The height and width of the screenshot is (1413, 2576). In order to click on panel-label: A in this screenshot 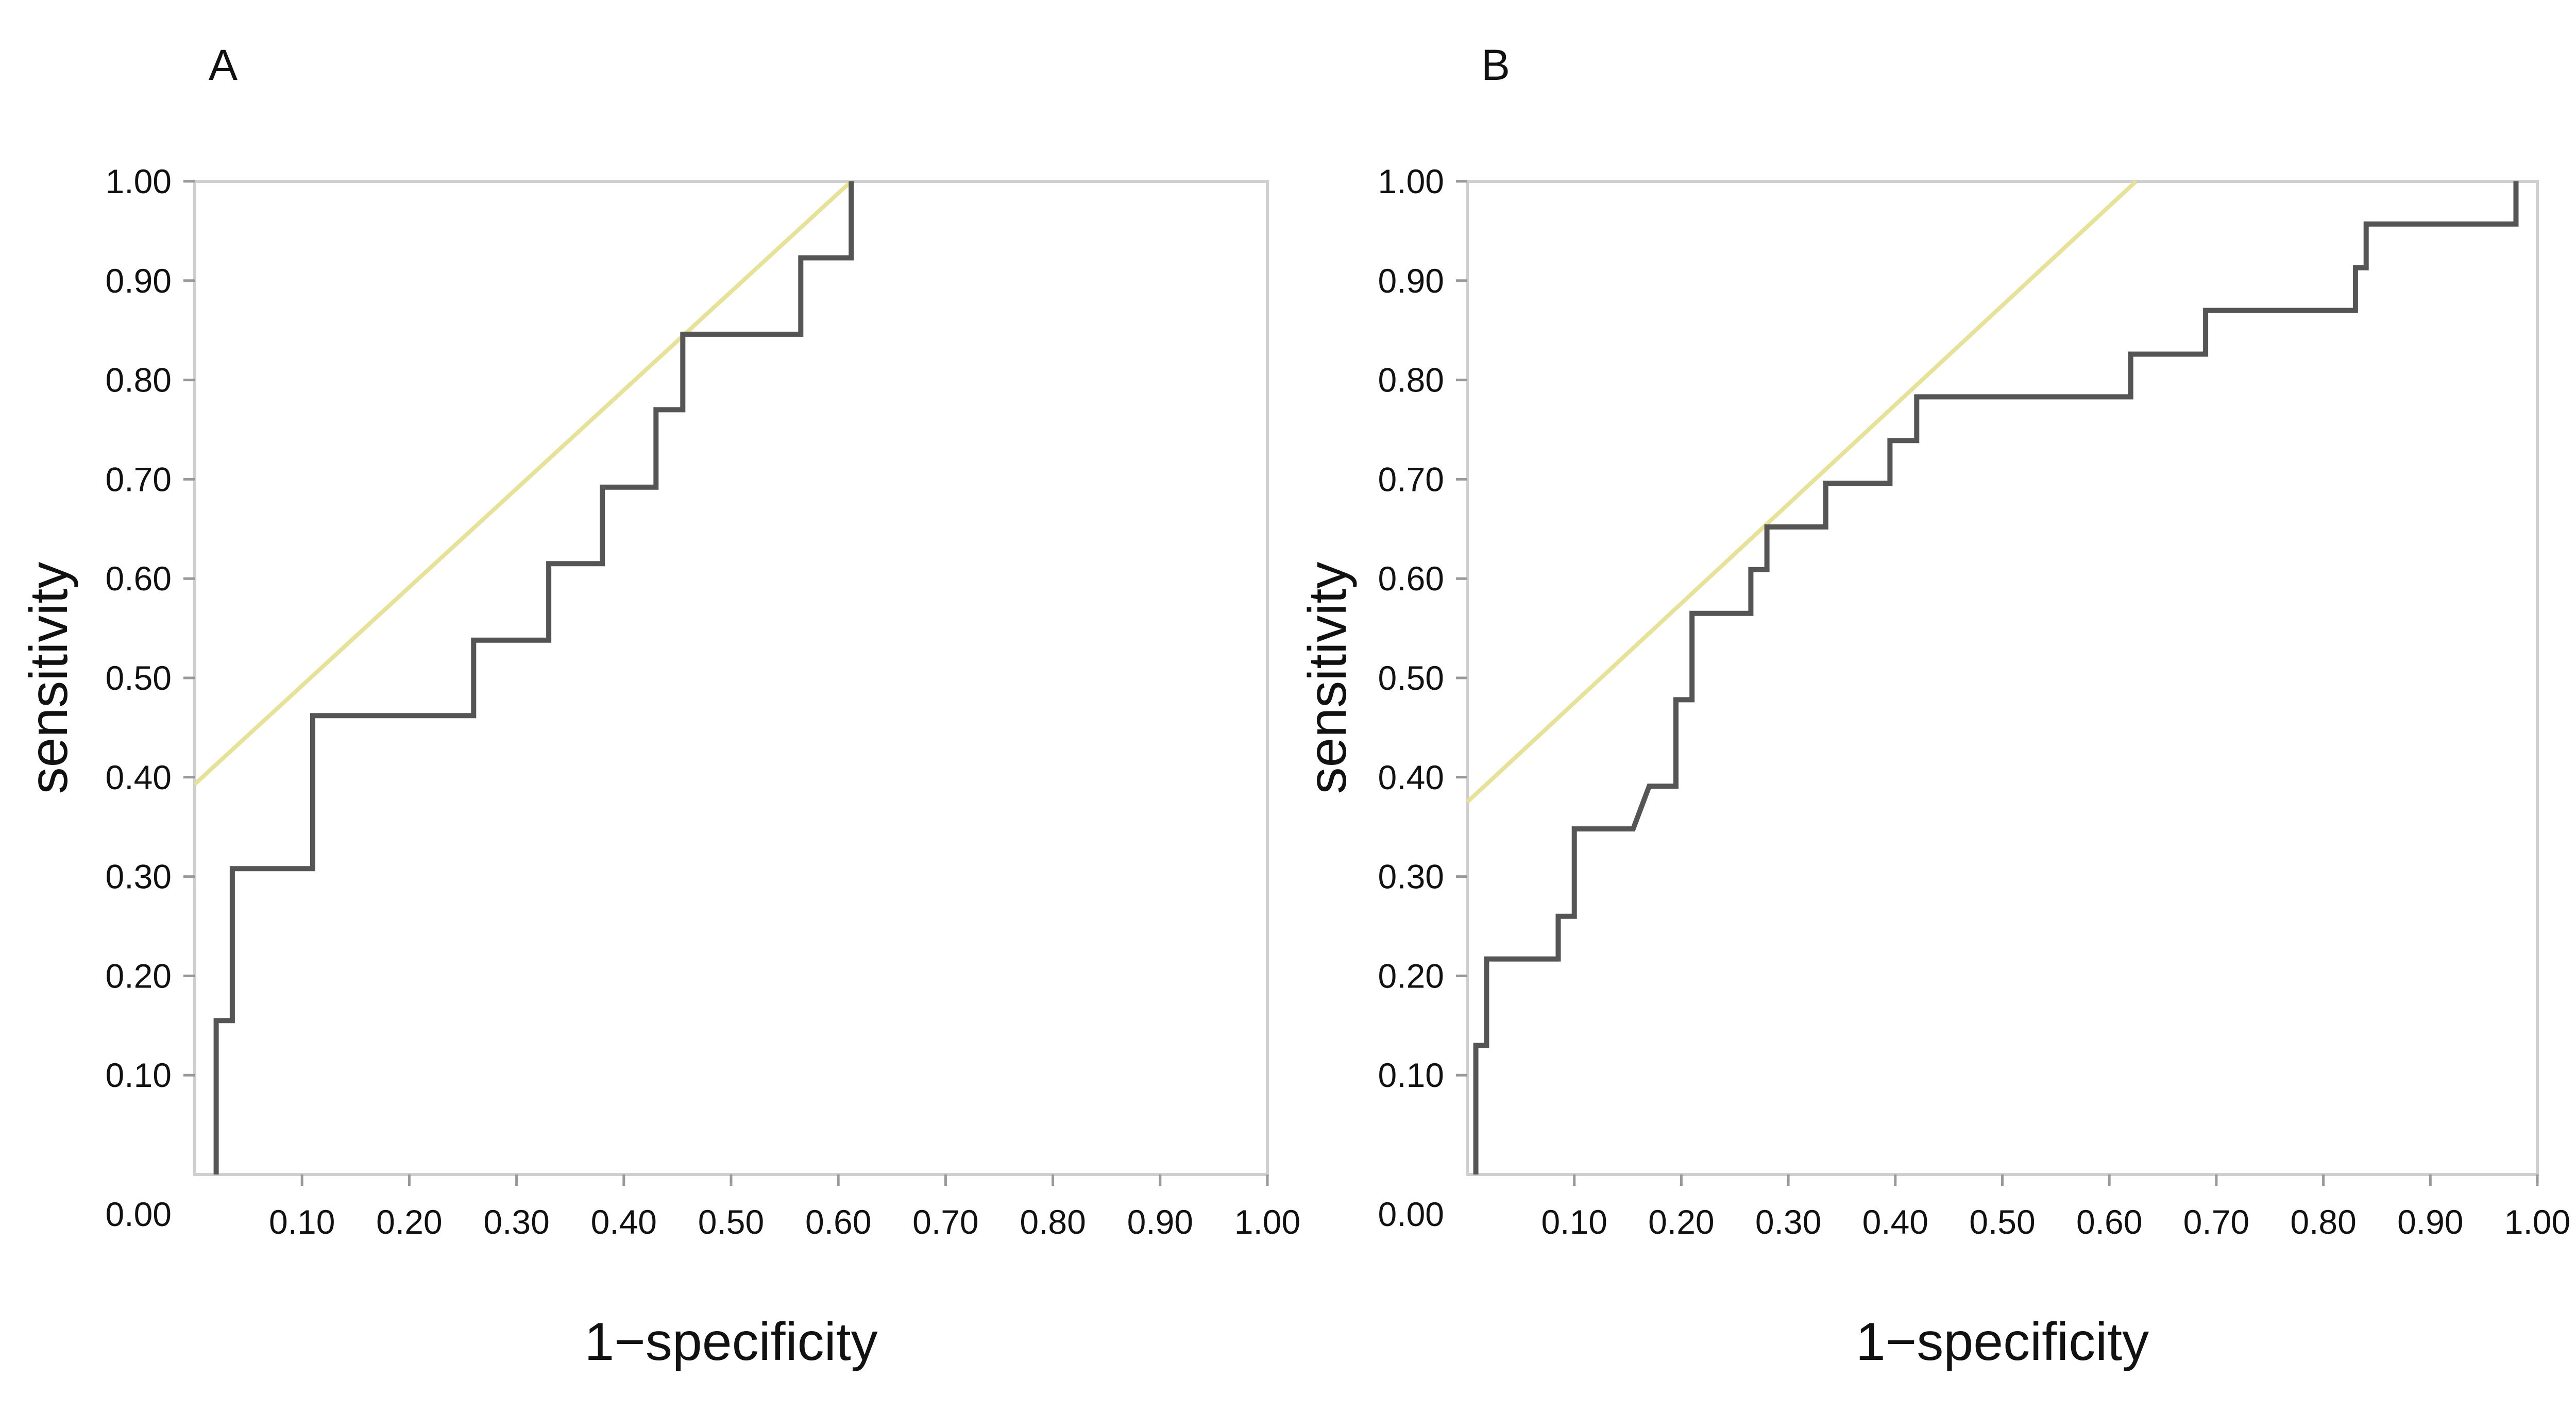, I will do `click(223, 65)`.